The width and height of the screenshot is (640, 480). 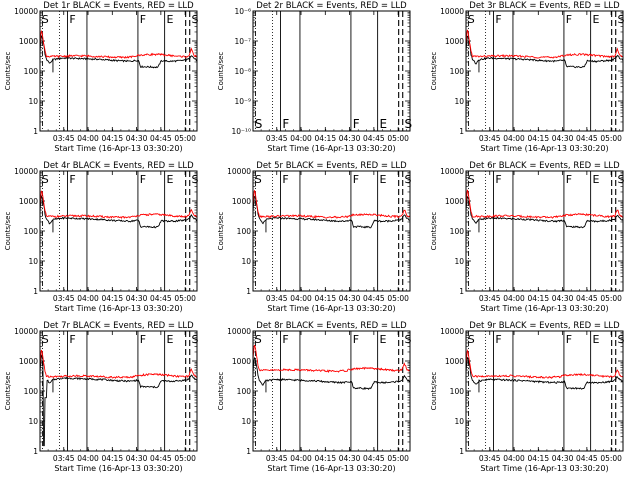 I want to click on panel-title: Det 1r BLACK = Events, RED = LLD, so click(x=118, y=6).